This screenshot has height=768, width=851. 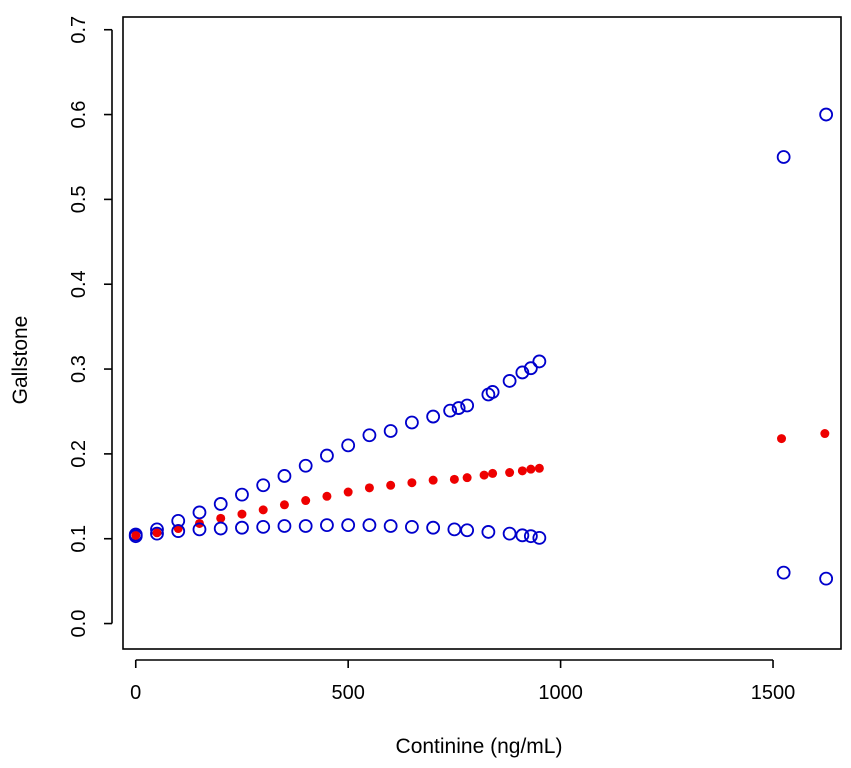 I want to click on y-tick-label: 0.5, so click(x=79, y=199).